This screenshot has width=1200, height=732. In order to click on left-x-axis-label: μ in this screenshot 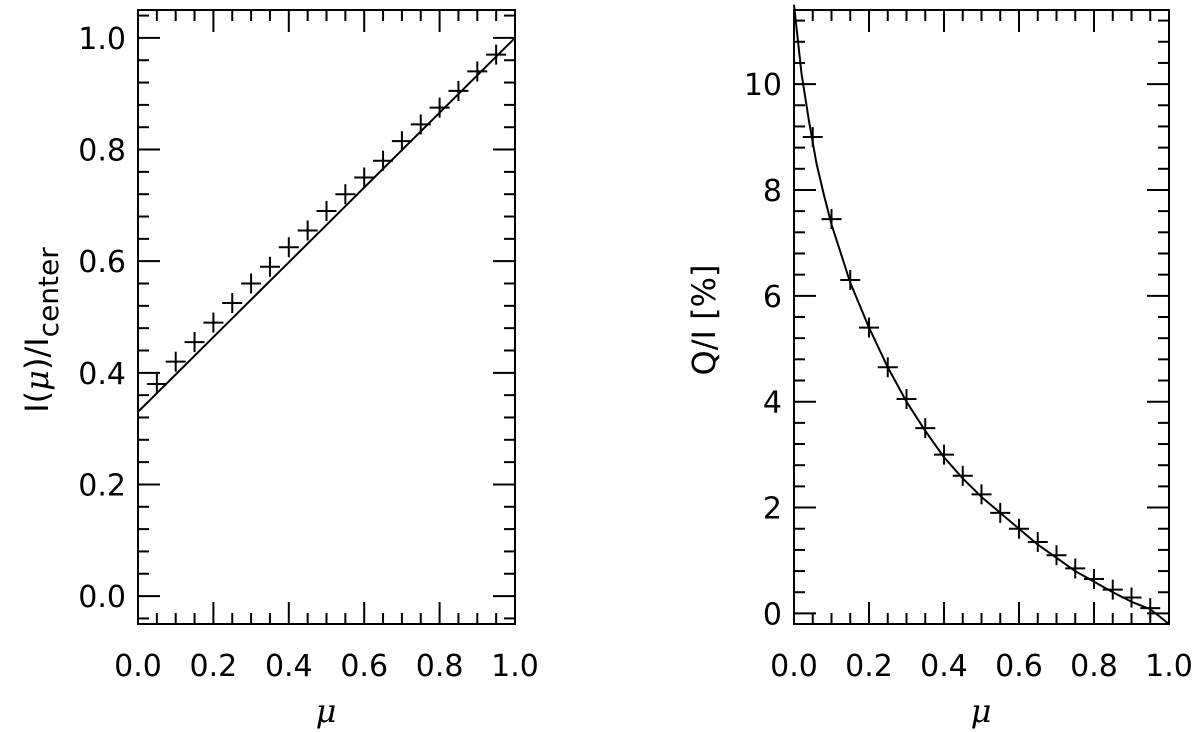, I will do `click(326, 711)`.